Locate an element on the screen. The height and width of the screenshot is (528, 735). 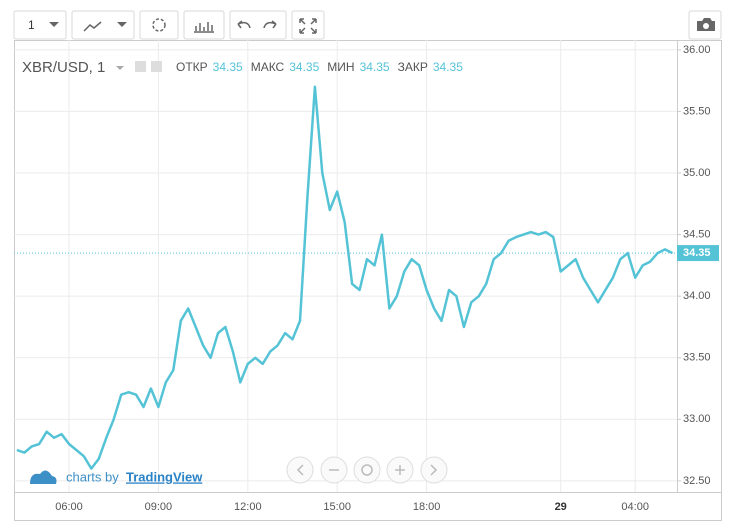
x-tick-label: 06:00 is located at coordinates (69, 507).